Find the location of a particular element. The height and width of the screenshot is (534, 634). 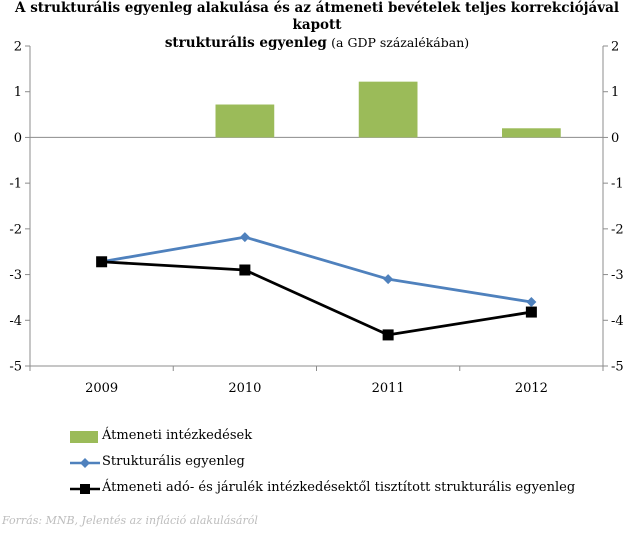

y-tick-label-left: -2 is located at coordinates (15, 229).